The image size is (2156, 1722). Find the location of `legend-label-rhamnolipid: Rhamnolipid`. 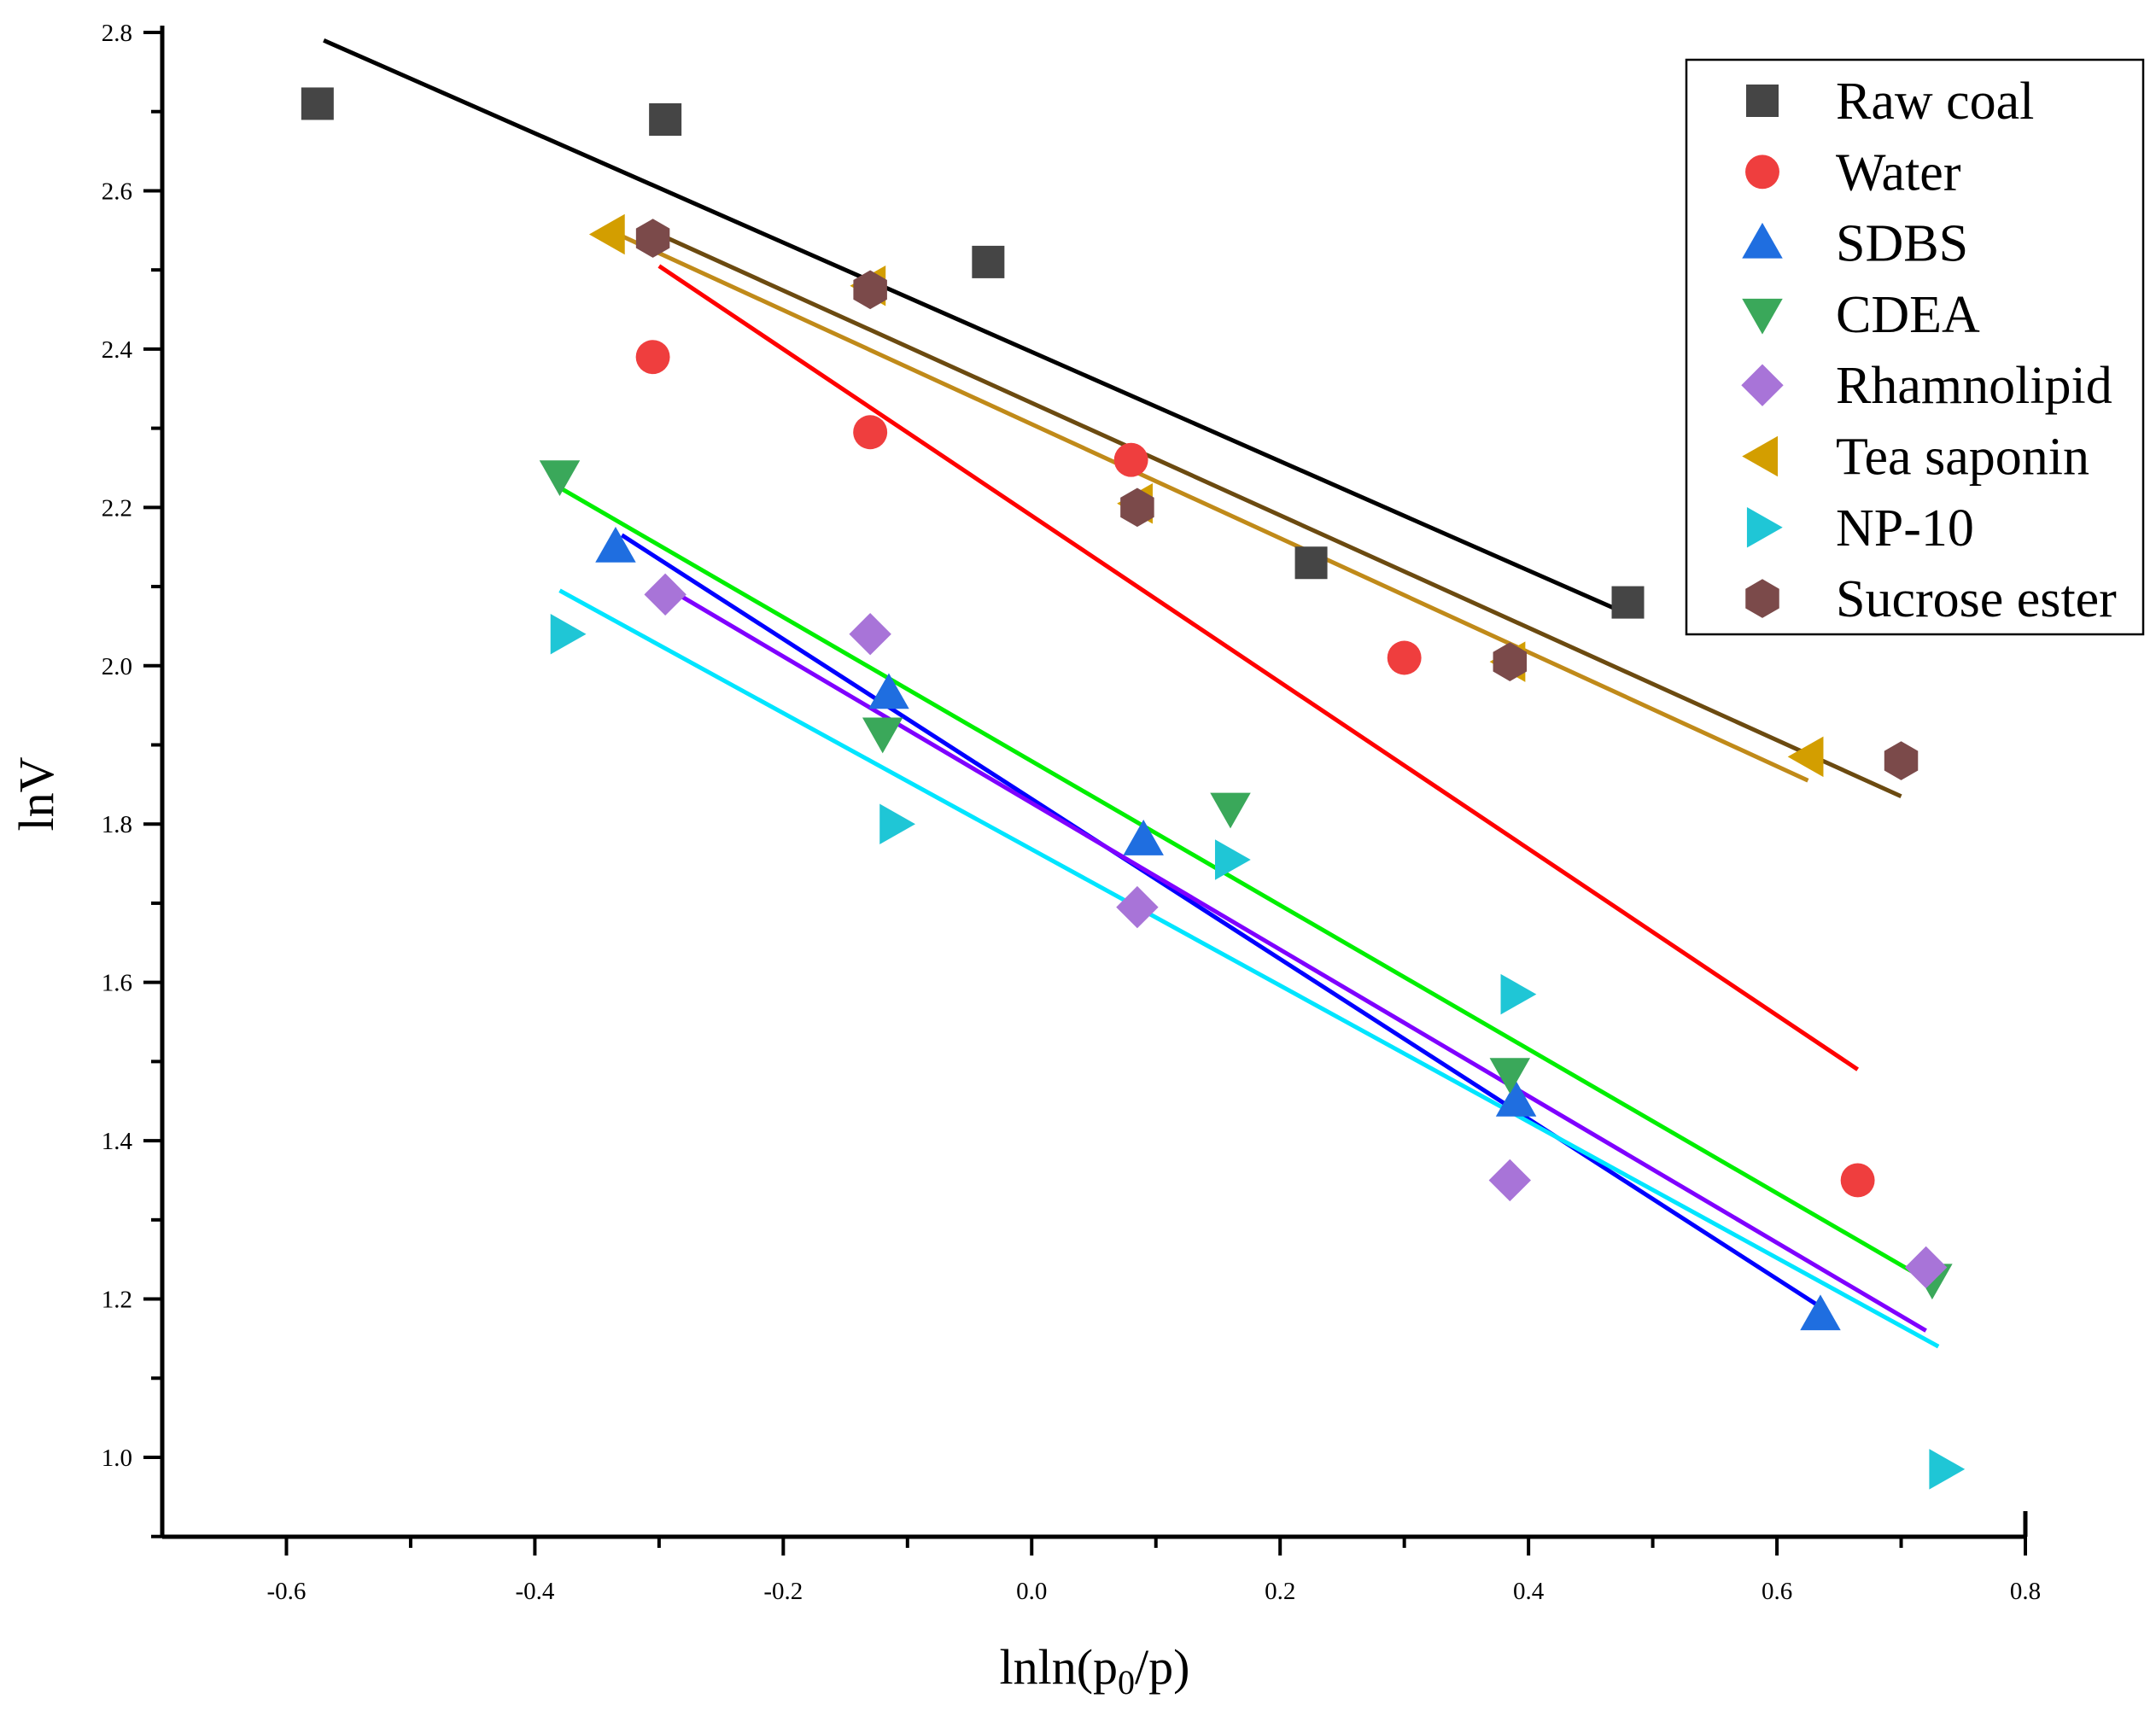

legend-label-rhamnolipid: Rhamnolipid is located at coordinates (1974, 386).